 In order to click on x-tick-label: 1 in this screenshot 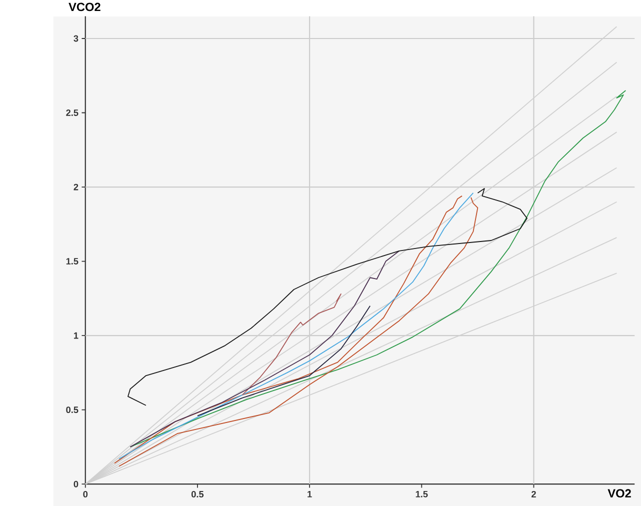, I will do `click(310, 494)`.